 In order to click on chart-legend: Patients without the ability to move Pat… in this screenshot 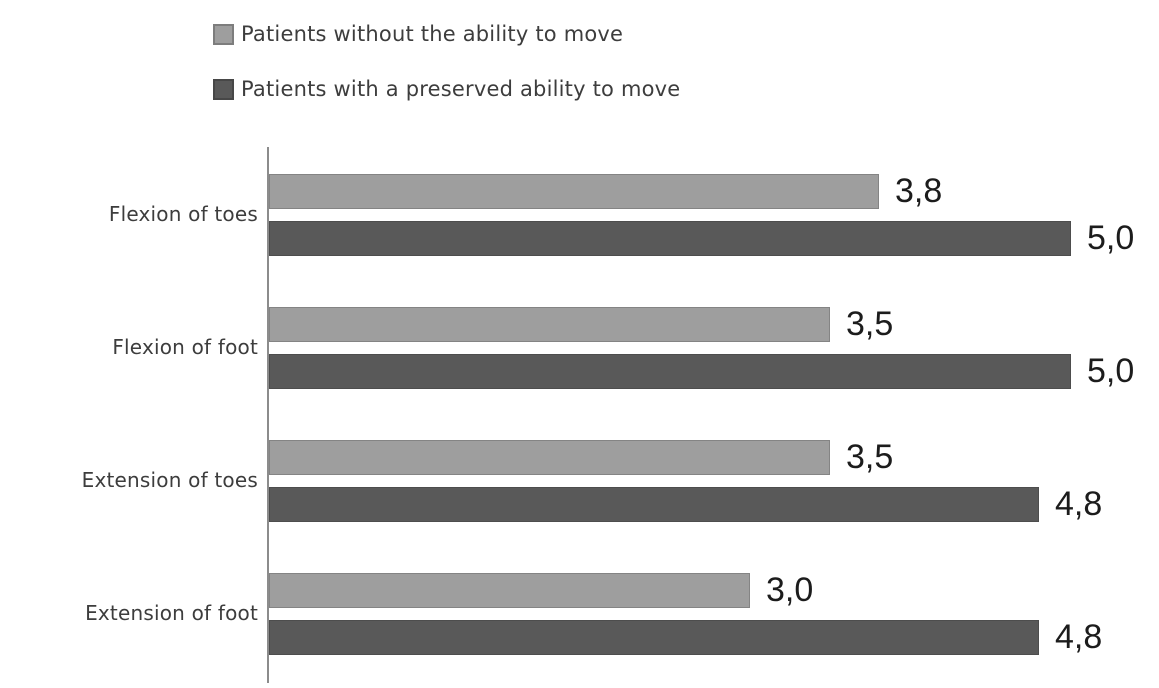, I will do `click(447, 77)`.